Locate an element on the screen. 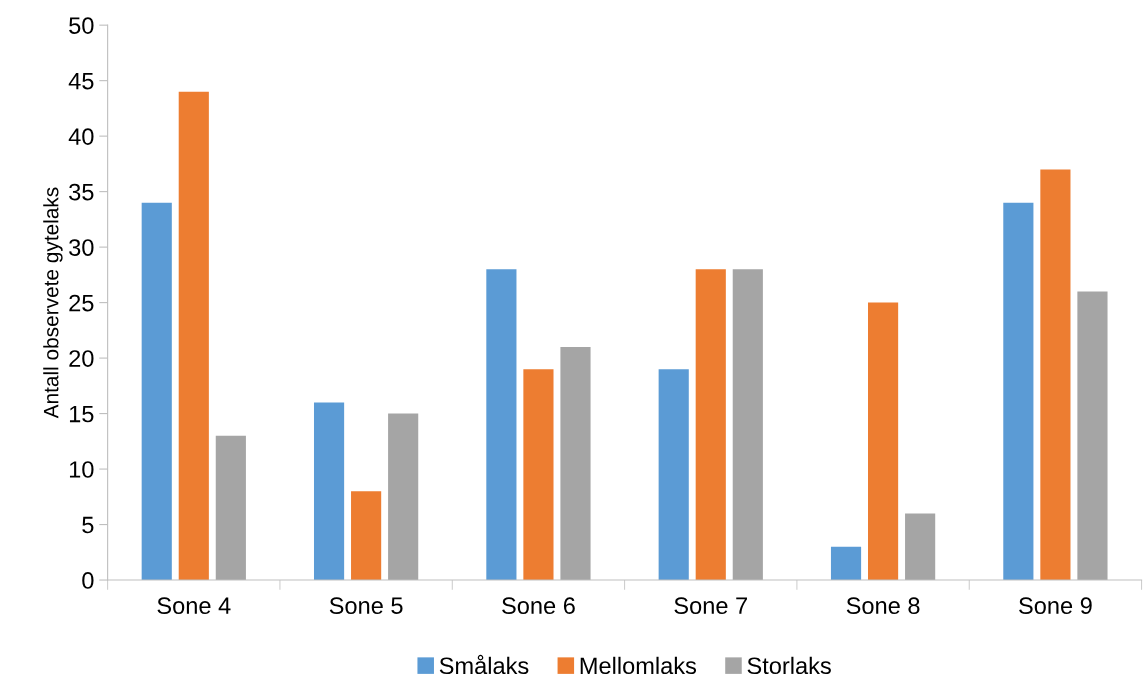 The height and width of the screenshot is (680, 1145). x-tick-label: Sone 5 is located at coordinates (366, 606).